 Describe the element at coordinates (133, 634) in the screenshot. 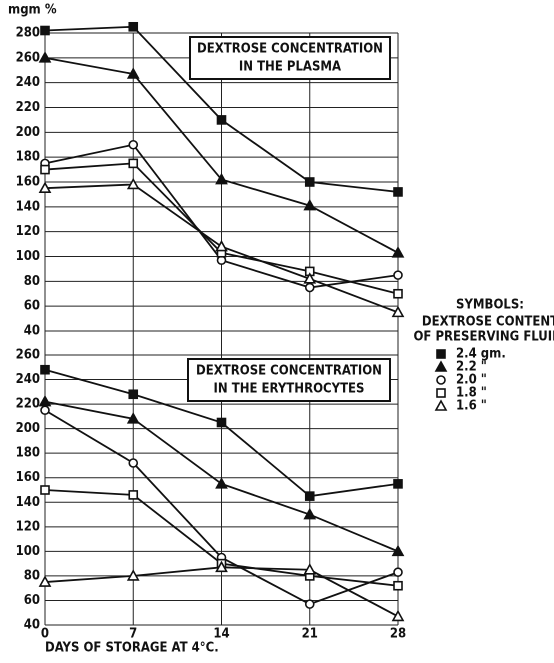

I see `x-tick-label: 7` at that location.